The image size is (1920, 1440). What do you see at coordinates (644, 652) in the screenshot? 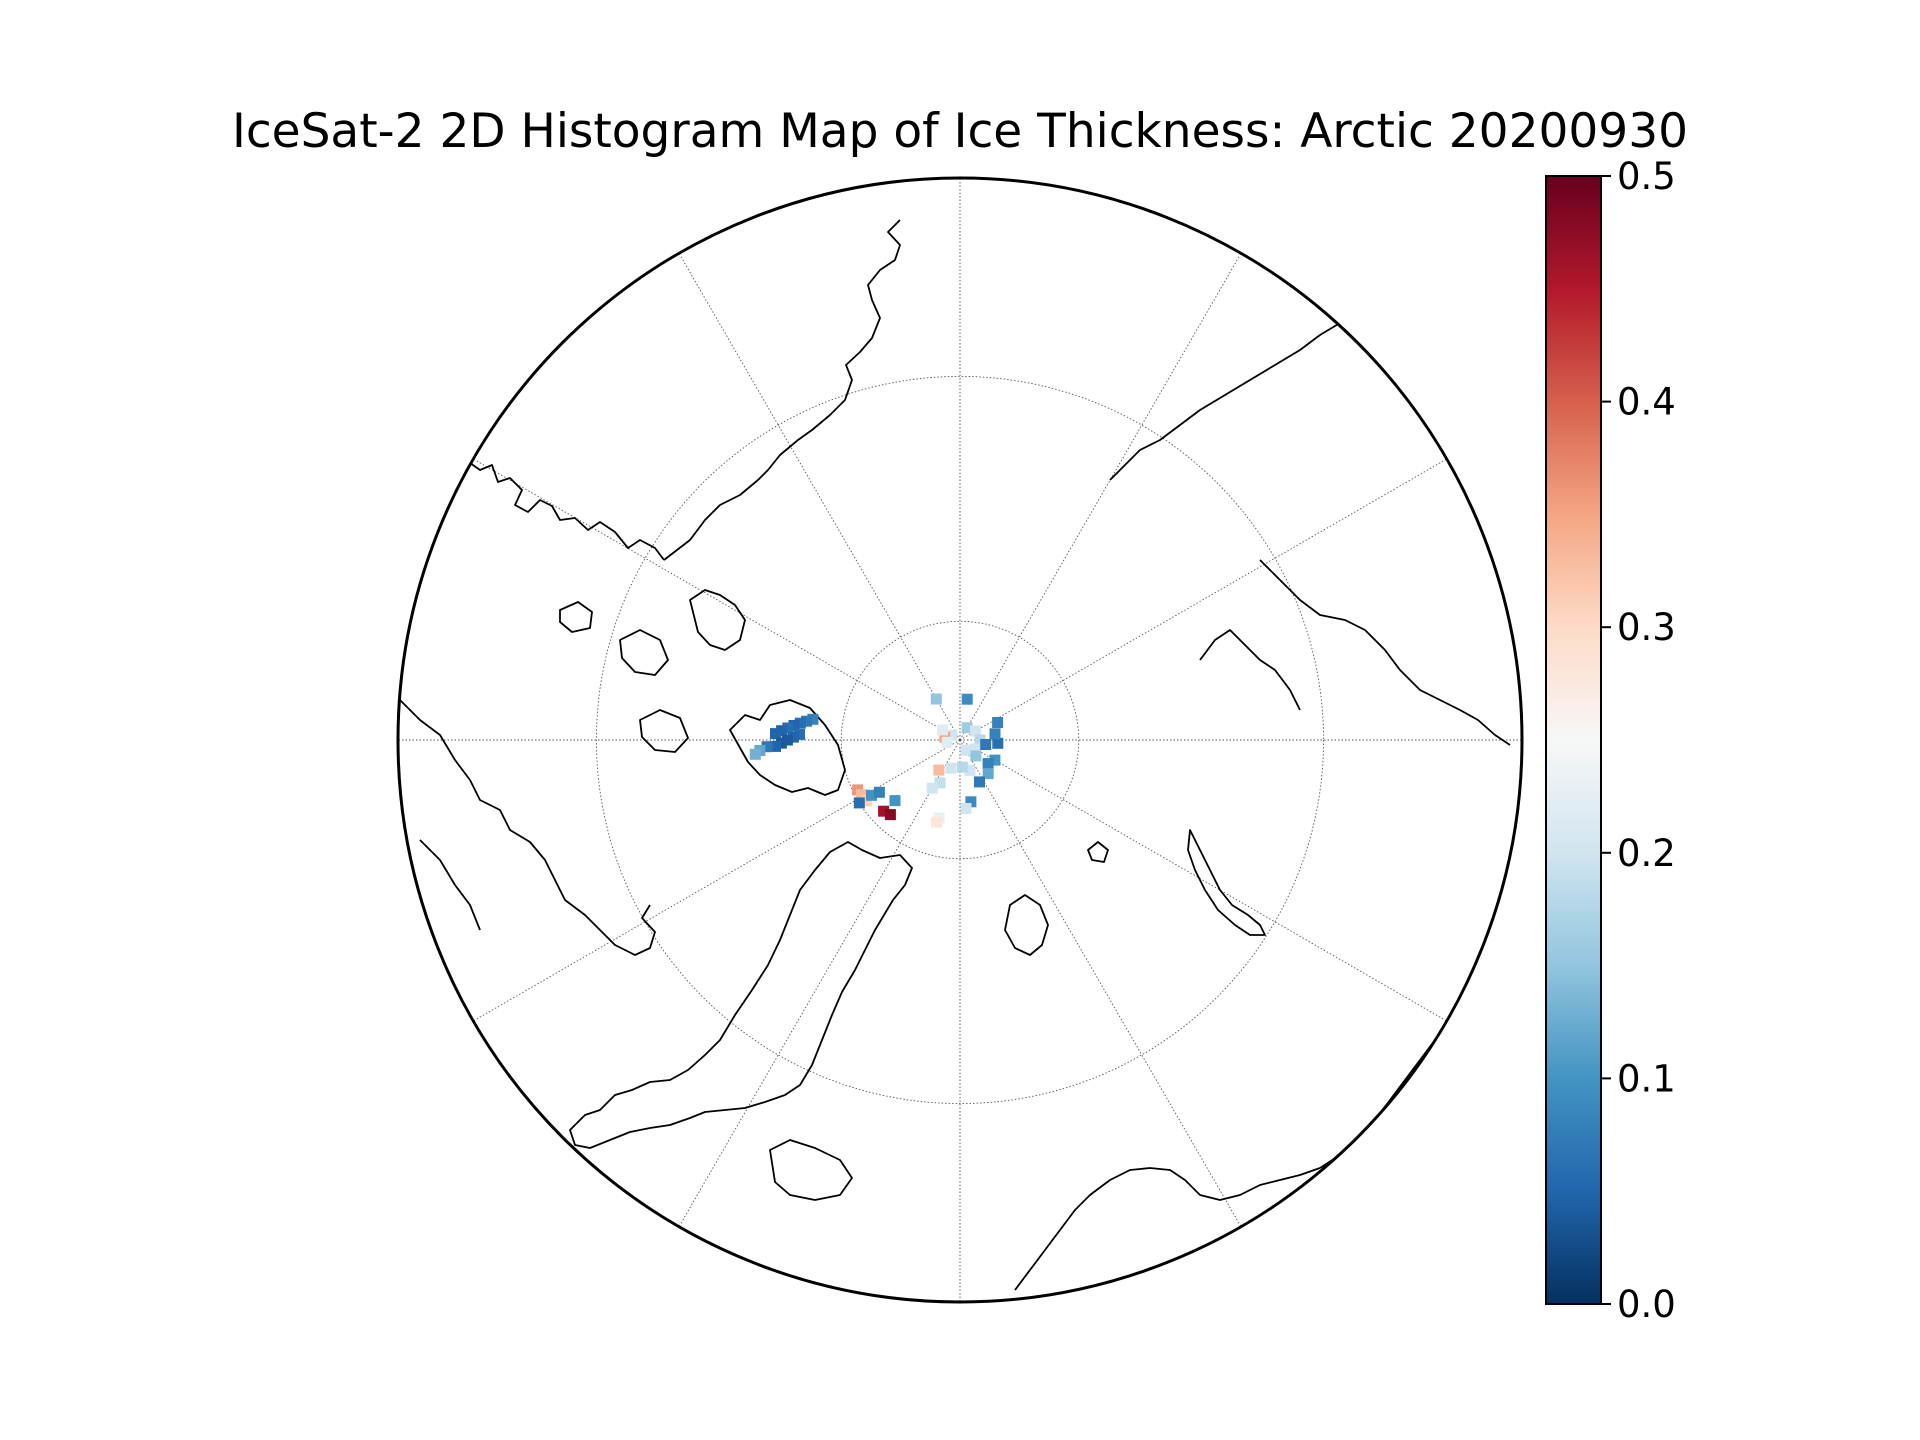
I see `coastline-canadian-islands-b` at bounding box center [644, 652].